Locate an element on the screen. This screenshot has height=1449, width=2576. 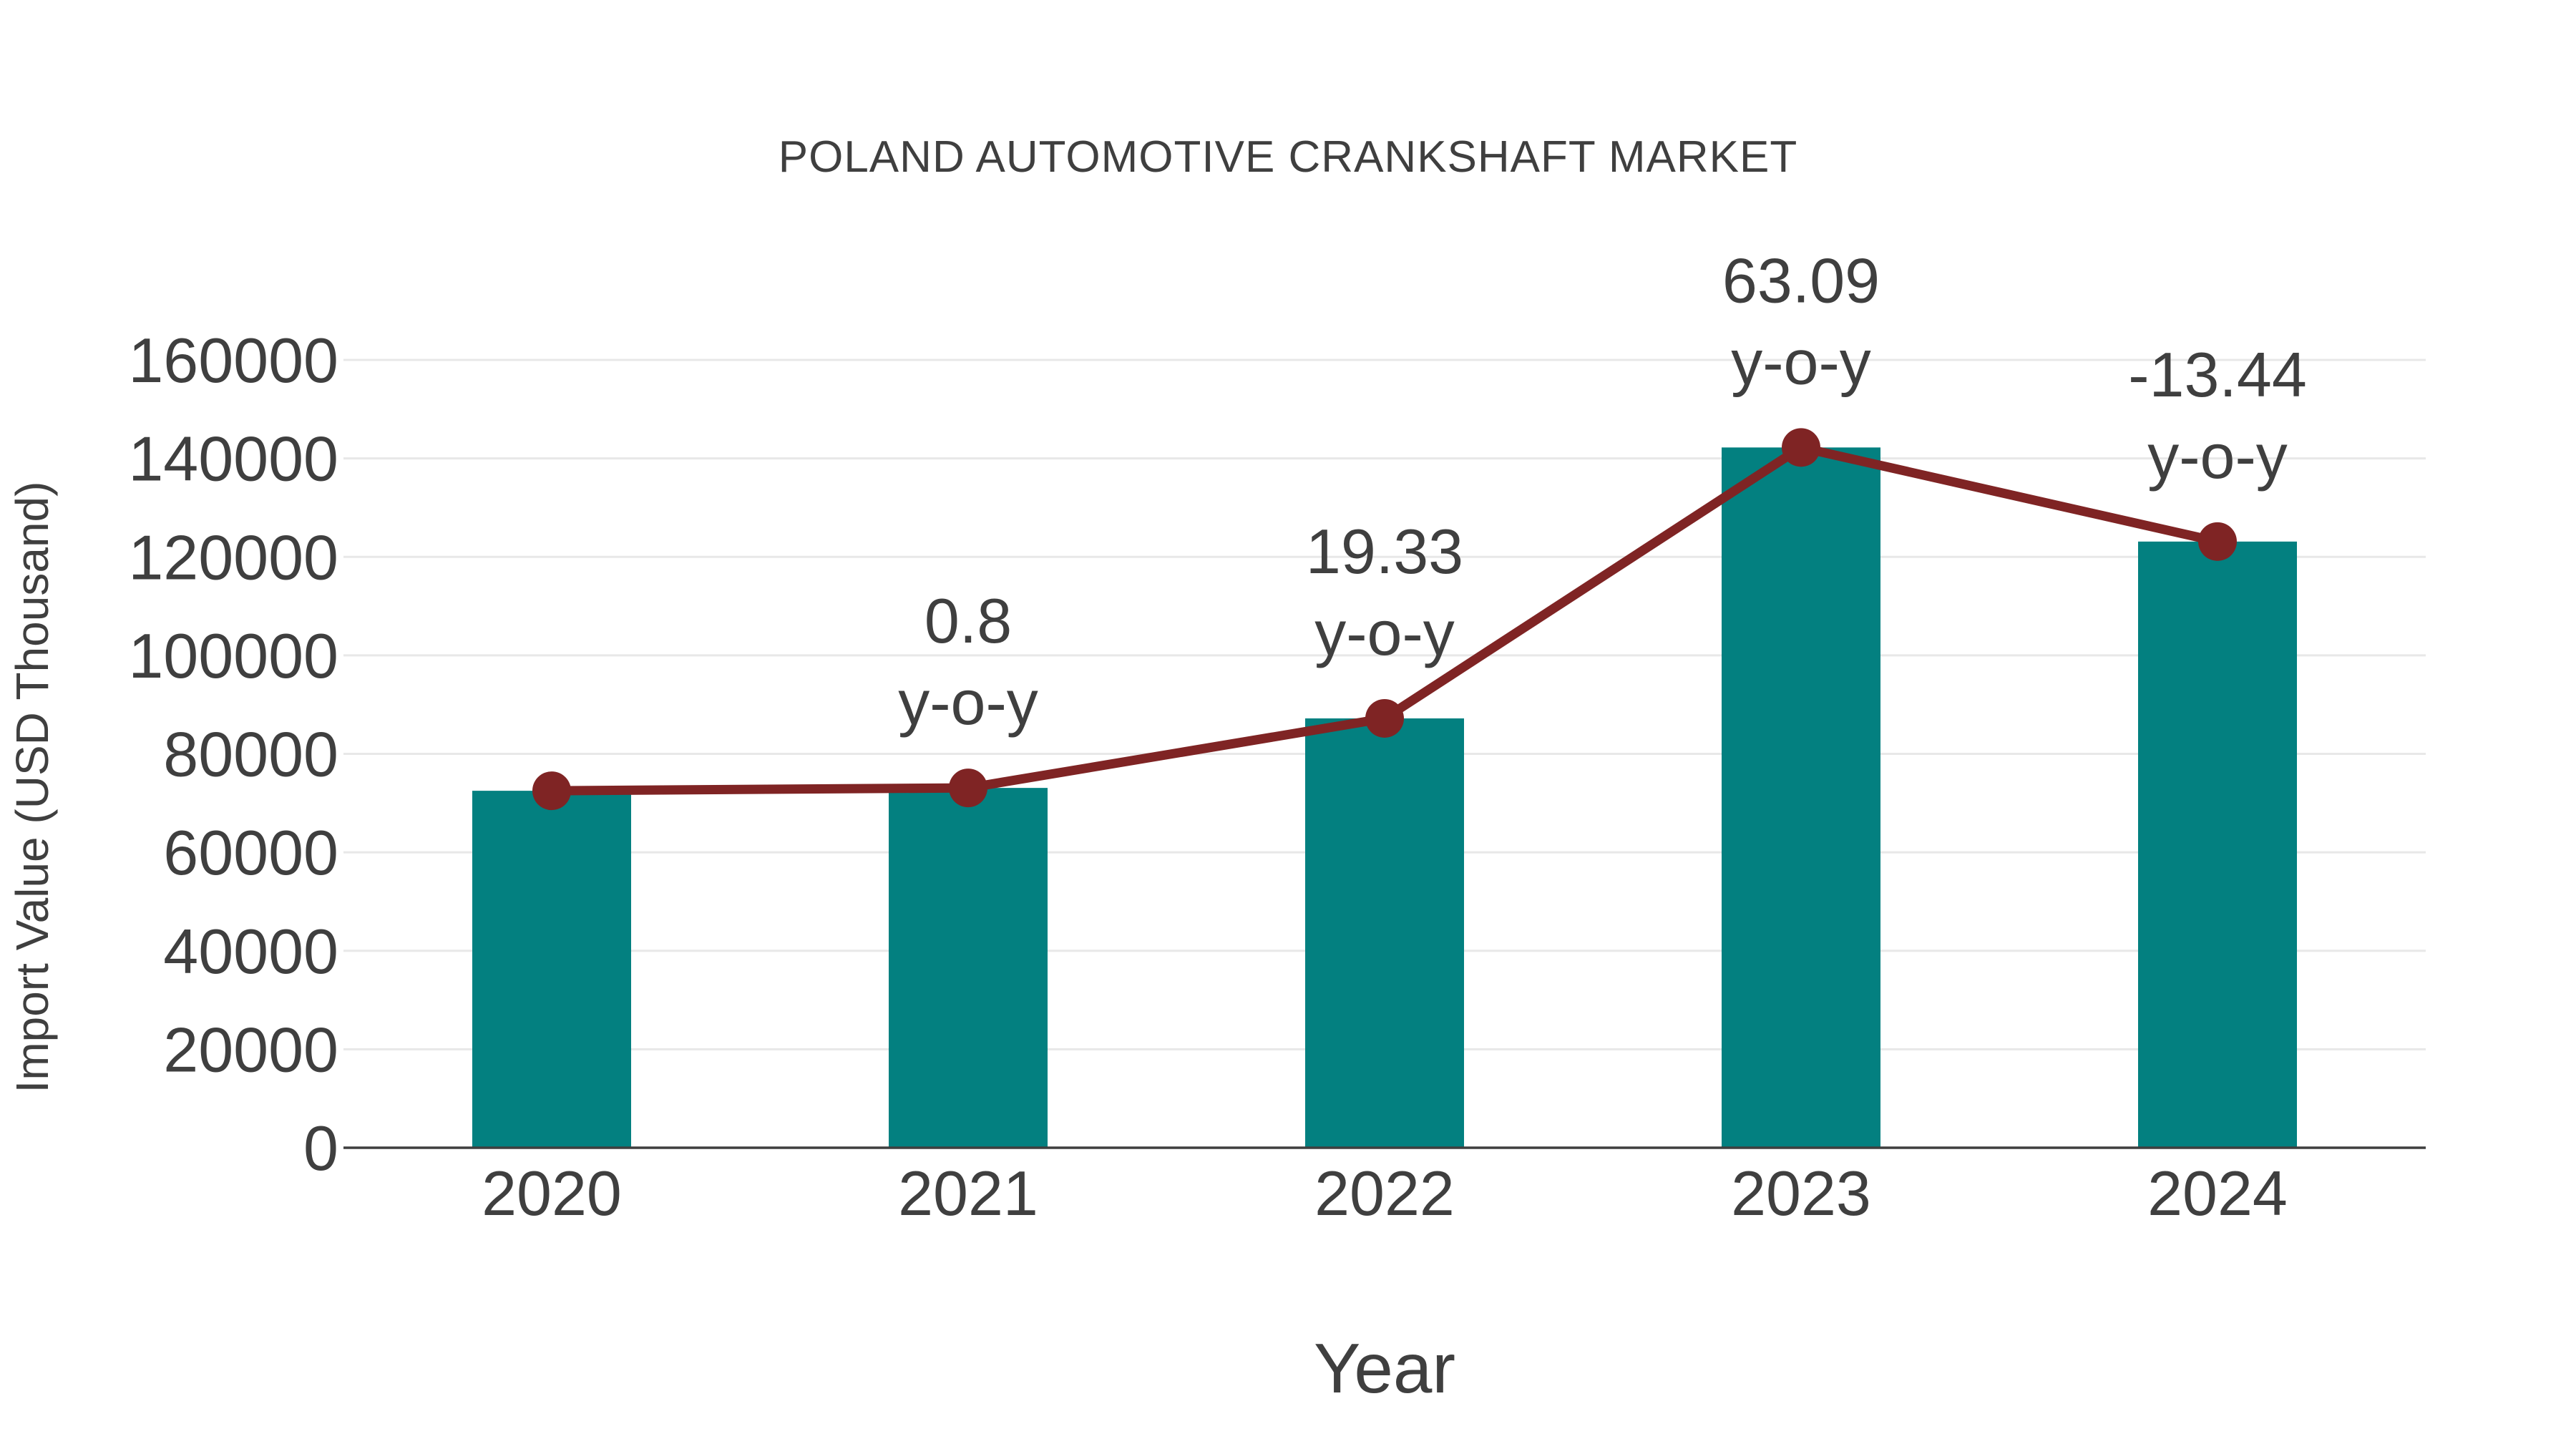
y-tick-label: 120000 is located at coordinates (233, 557).